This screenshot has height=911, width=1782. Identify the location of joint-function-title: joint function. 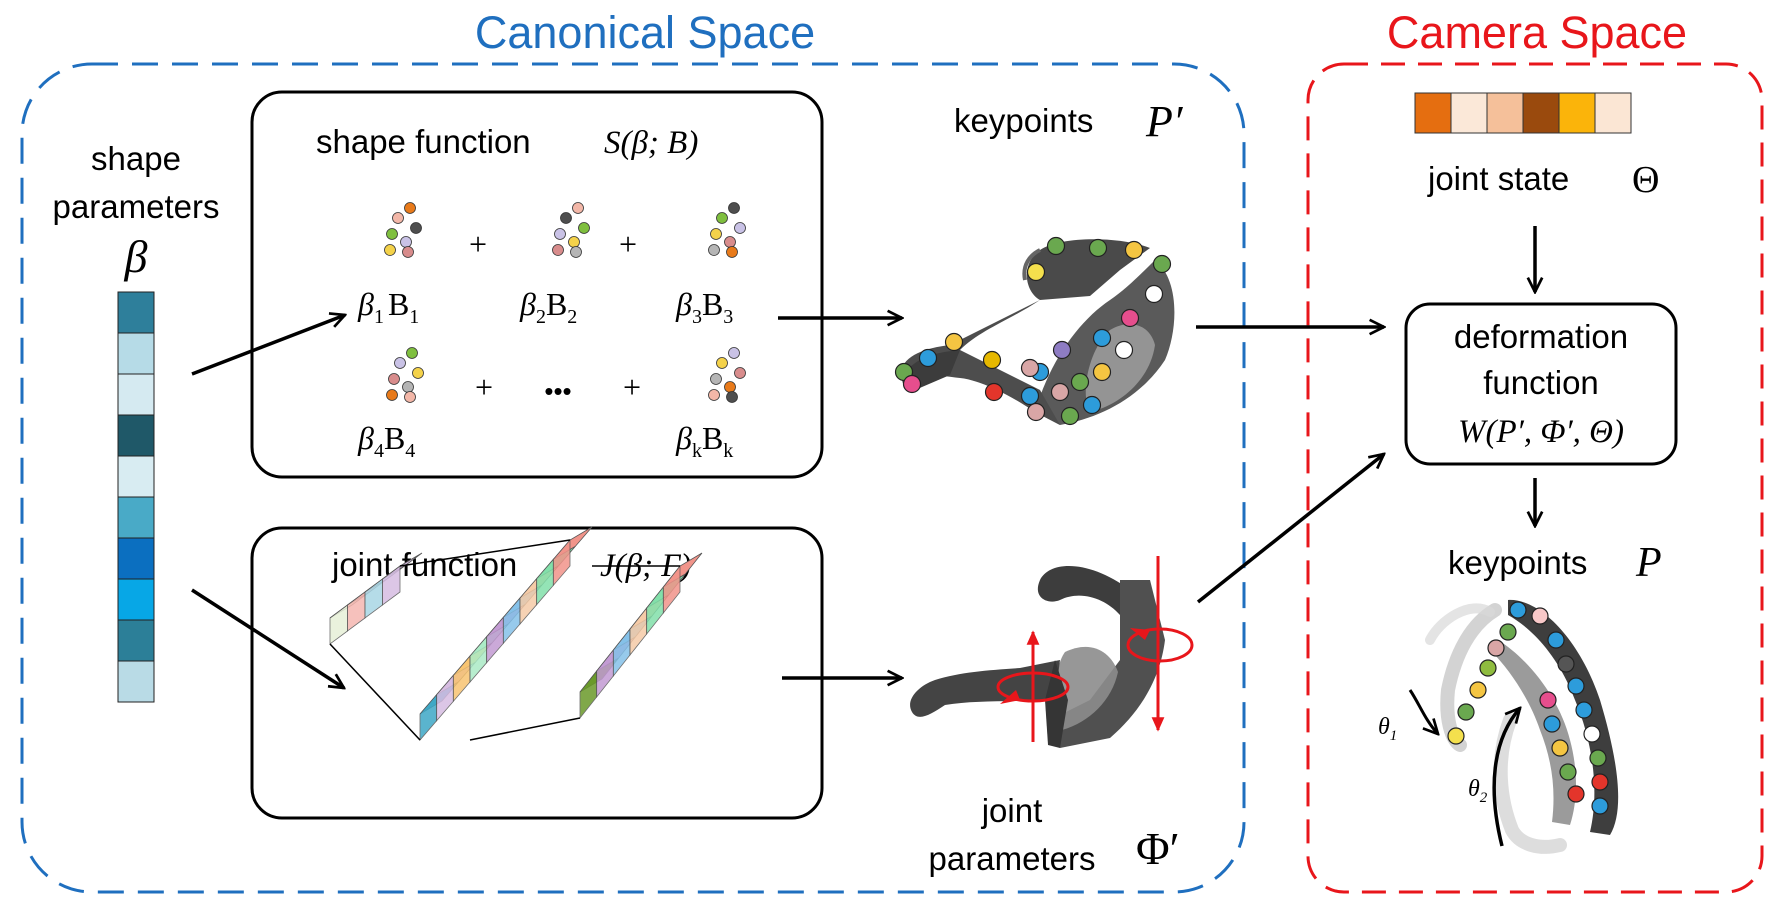
(424, 564).